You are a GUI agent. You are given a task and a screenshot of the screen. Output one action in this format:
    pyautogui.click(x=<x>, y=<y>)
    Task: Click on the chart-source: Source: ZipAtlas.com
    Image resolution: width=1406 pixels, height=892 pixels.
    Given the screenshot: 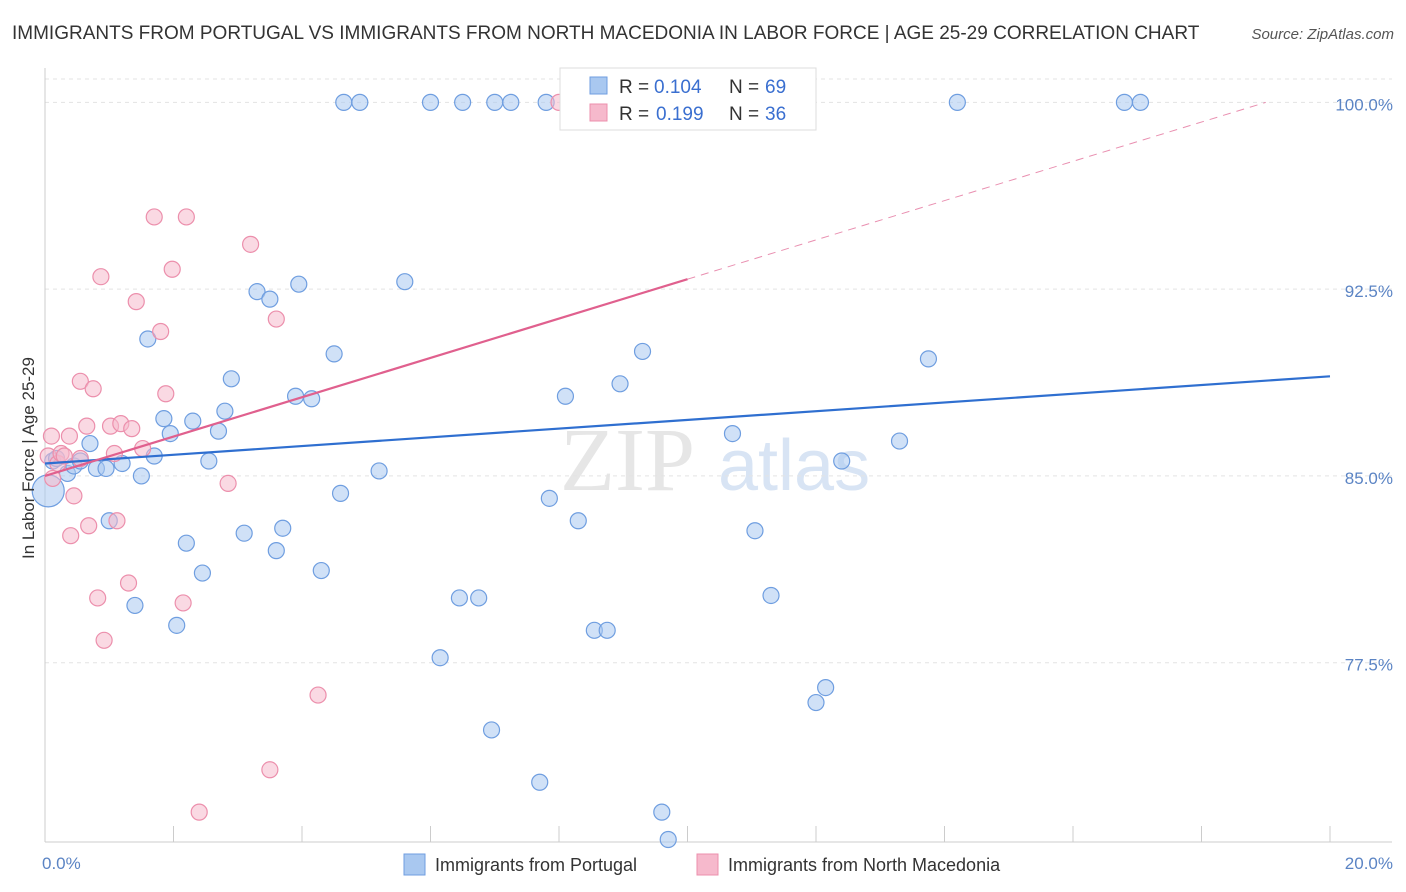 What is the action you would take?
    pyautogui.click(x=1322, y=34)
    